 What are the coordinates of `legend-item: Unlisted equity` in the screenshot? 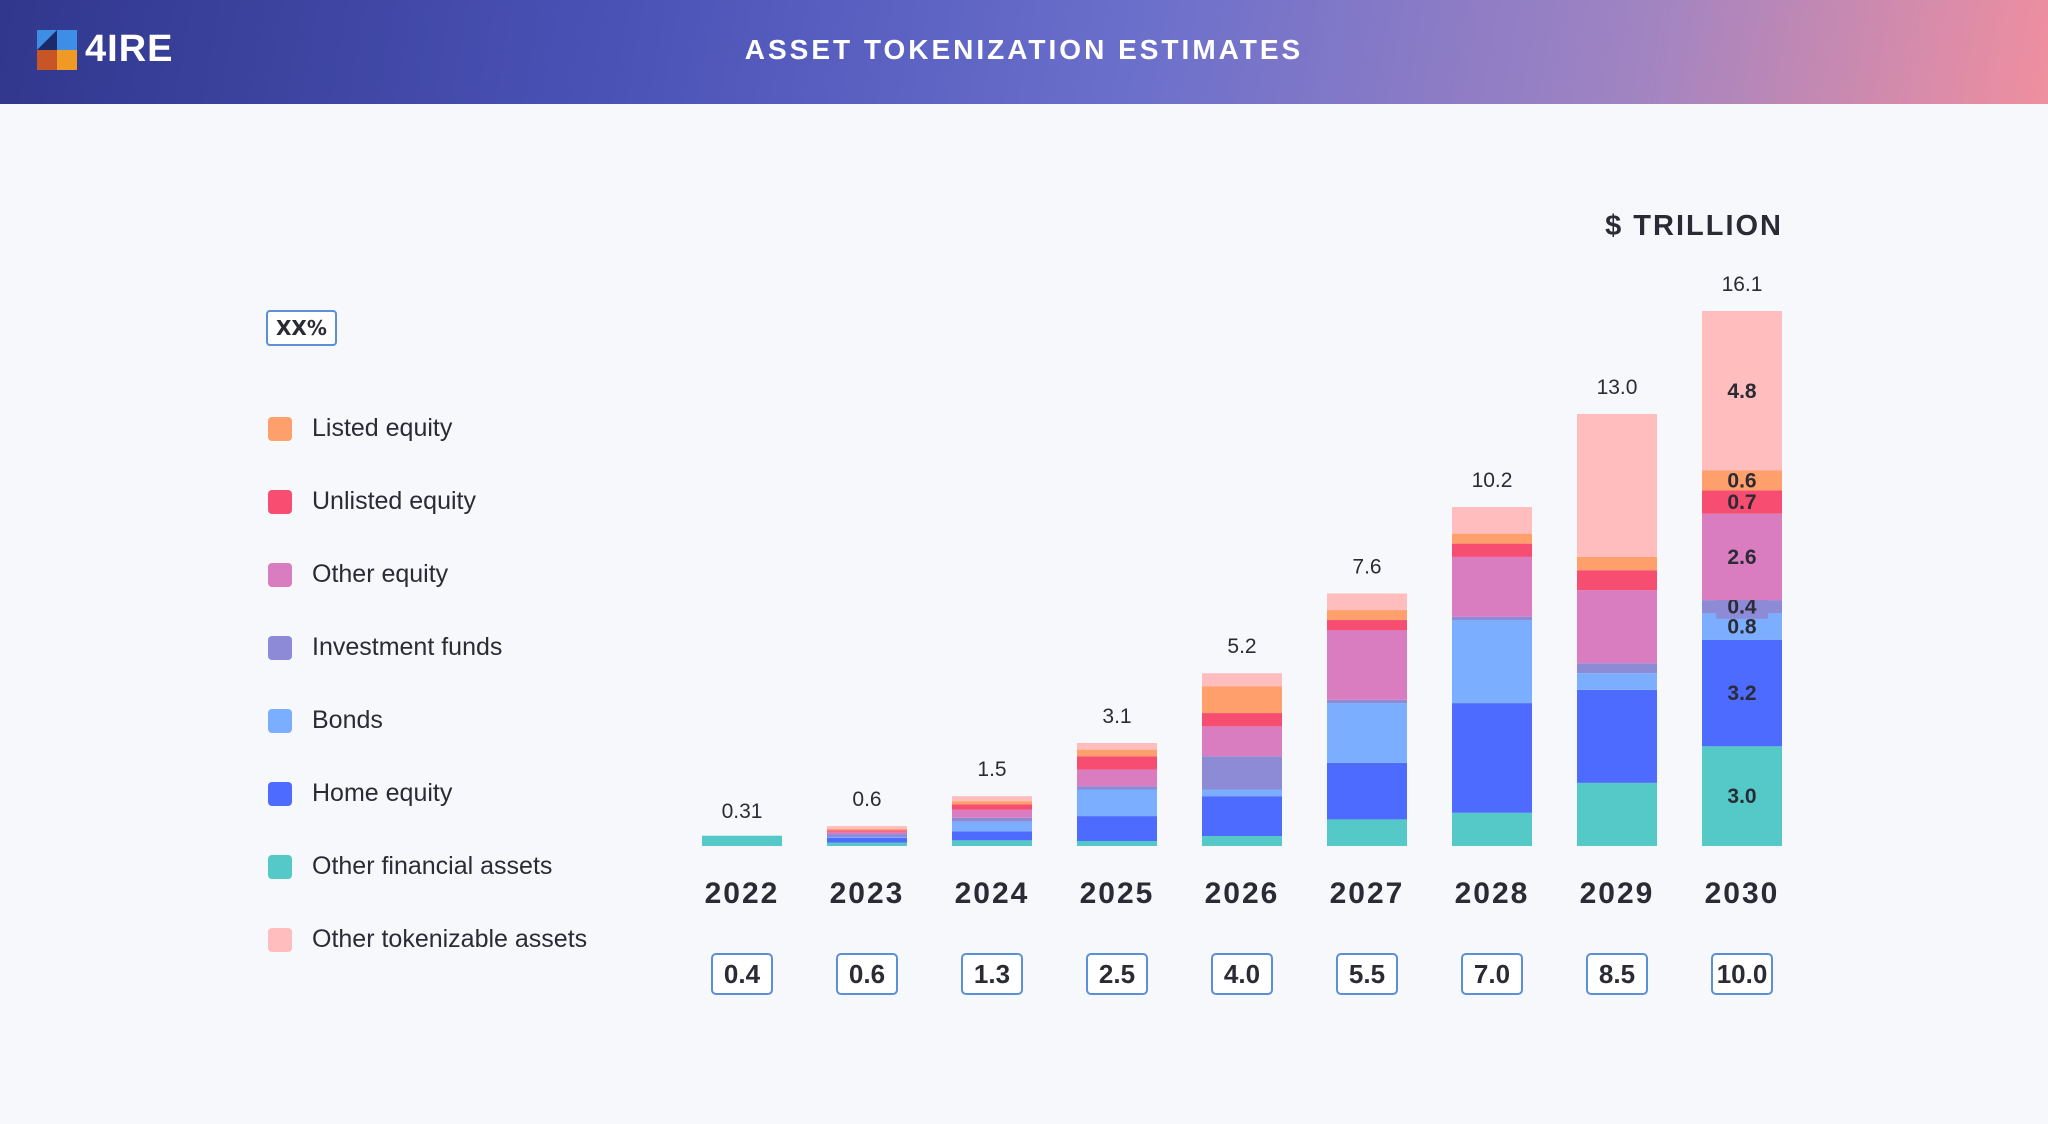 It's located at (426, 501).